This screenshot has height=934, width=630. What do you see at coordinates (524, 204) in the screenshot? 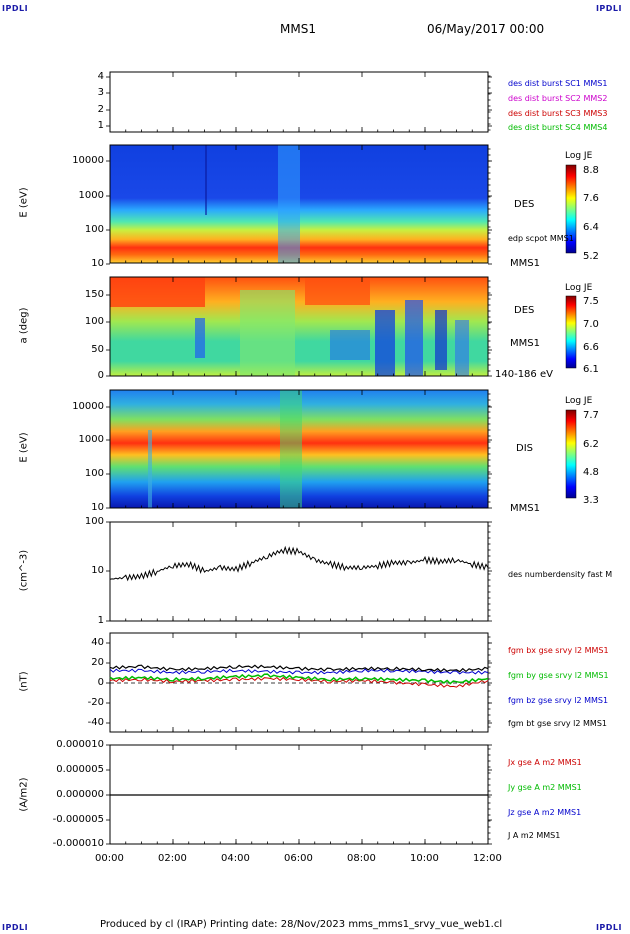
I see `des-energy-instrument: DES` at bounding box center [524, 204].